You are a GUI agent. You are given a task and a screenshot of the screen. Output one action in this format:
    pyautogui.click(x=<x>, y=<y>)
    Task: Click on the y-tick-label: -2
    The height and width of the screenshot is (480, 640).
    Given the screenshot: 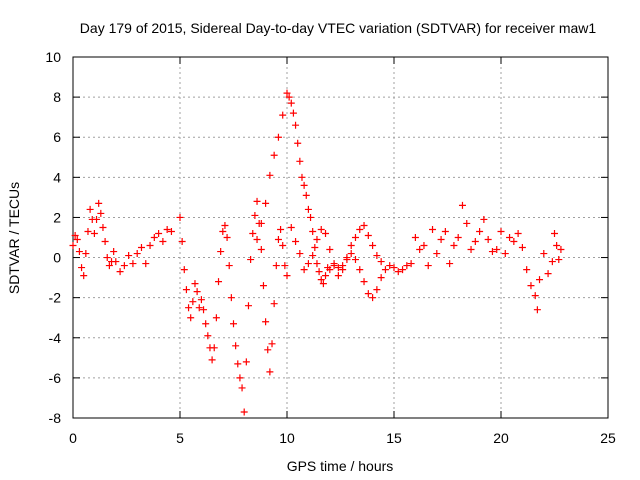 What is the action you would take?
    pyautogui.click(x=55, y=298)
    